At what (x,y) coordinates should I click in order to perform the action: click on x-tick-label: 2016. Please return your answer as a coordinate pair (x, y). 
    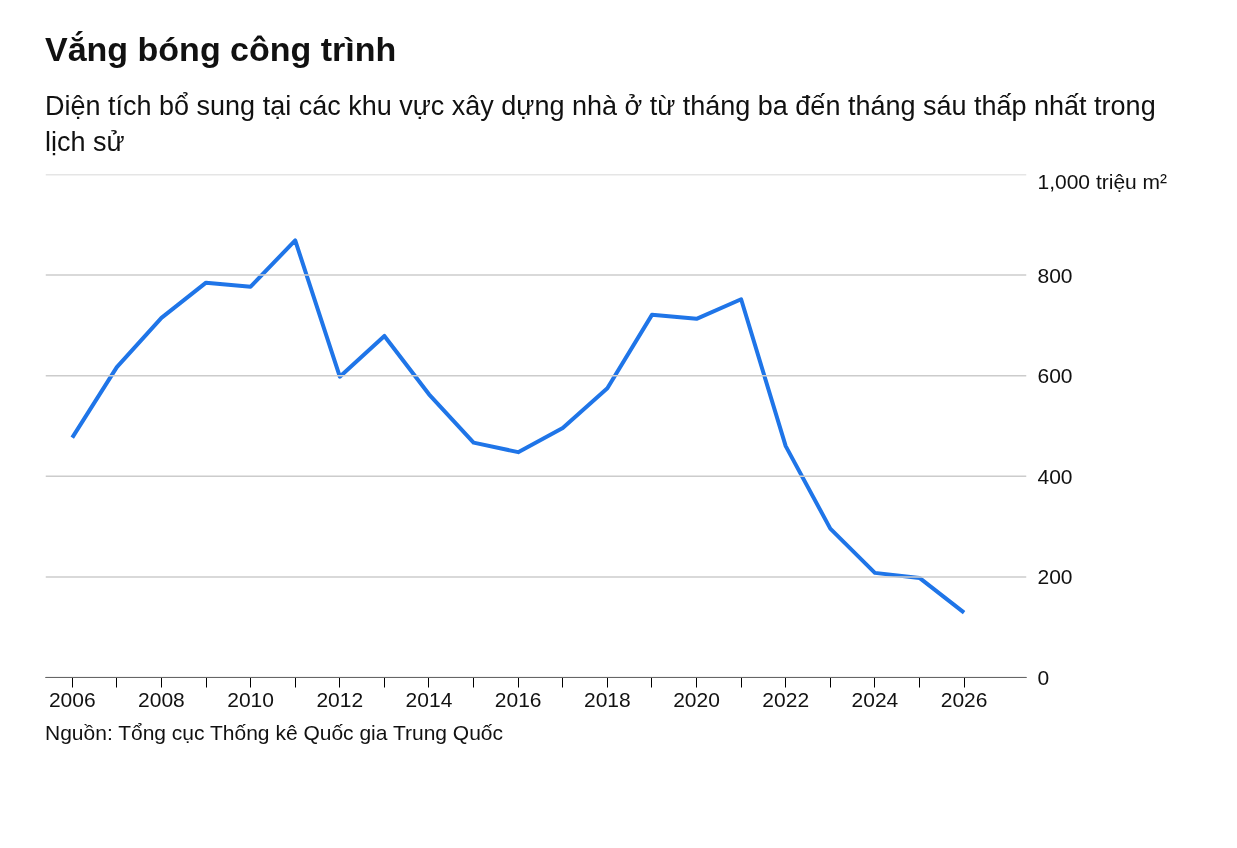
    Looking at the image, I should click on (518, 699).